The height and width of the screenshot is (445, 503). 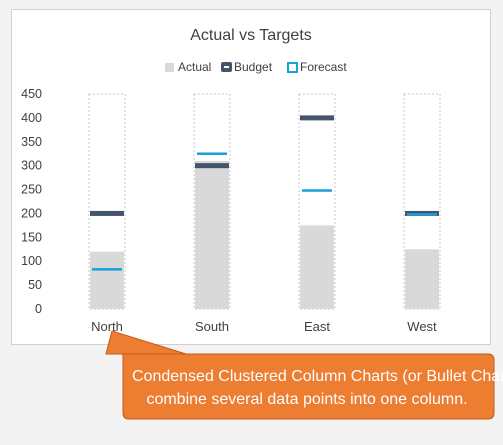 What do you see at coordinates (107, 280) in the screenshot?
I see `actual-bar-north` at bounding box center [107, 280].